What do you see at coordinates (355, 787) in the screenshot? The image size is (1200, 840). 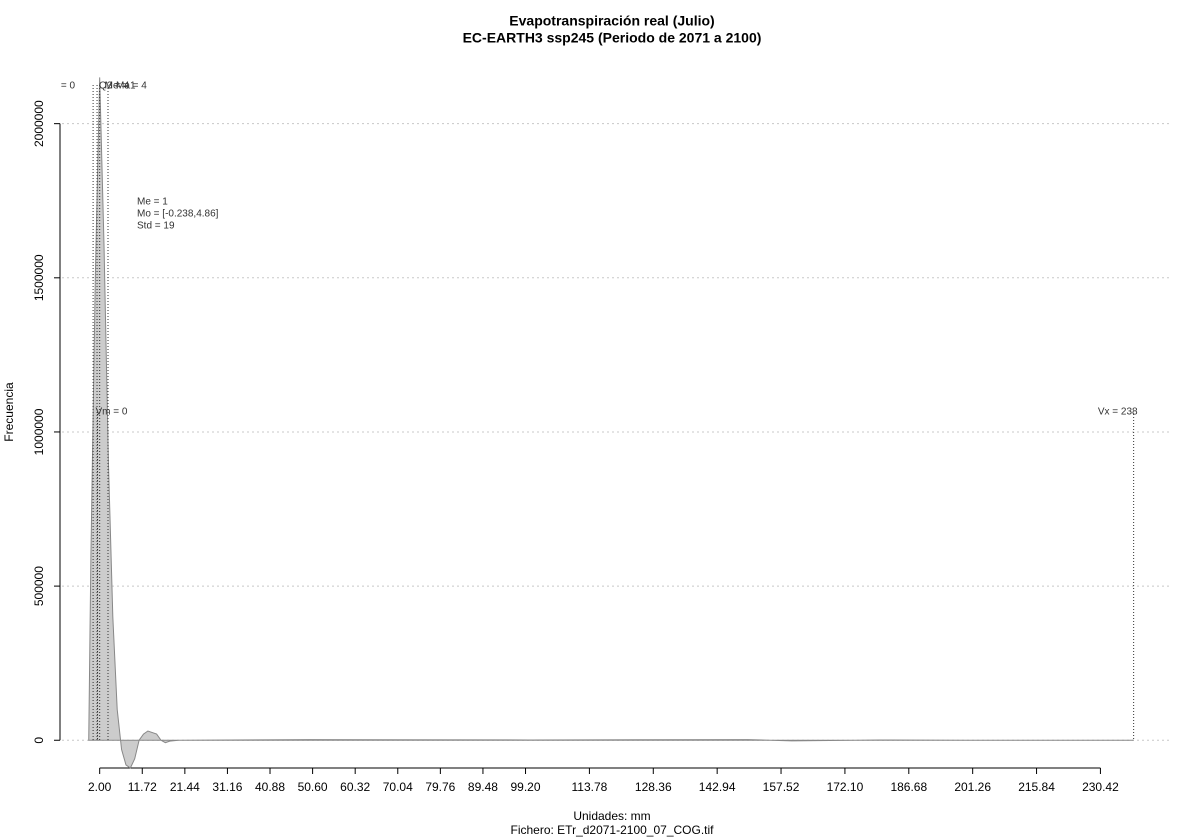 I see `x-tick-label: 60.32` at bounding box center [355, 787].